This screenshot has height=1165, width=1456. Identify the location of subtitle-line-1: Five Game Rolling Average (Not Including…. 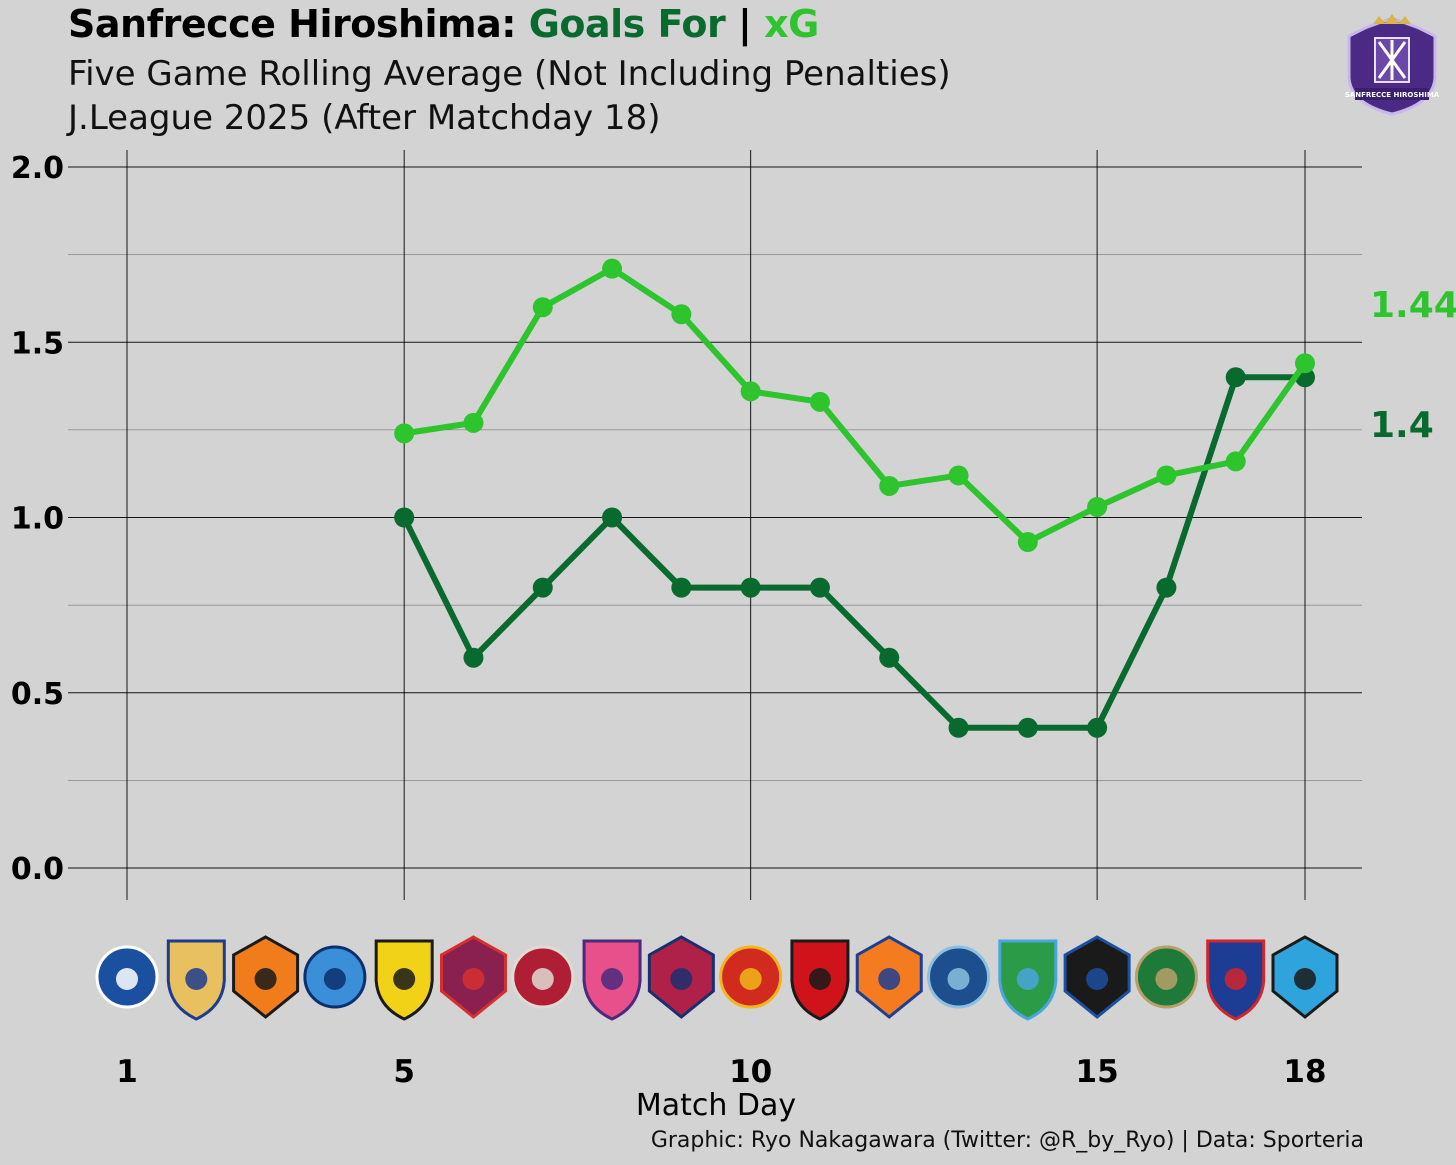
(509, 74).